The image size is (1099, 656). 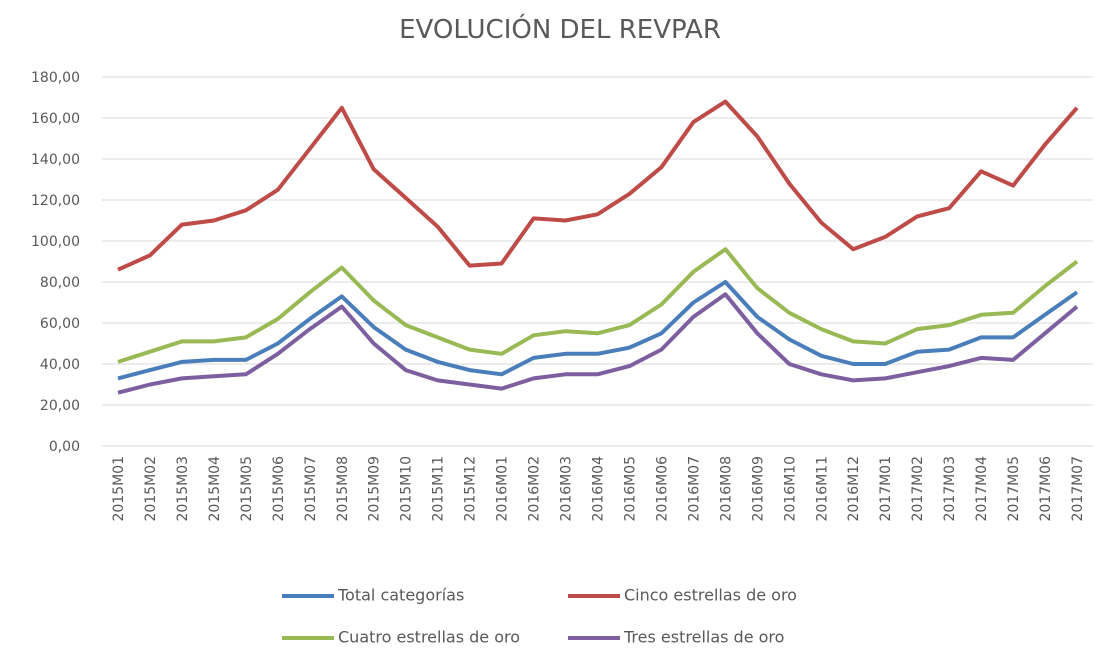 I want to click on x-tick-label: 2015M09, so click(x=375, y=489).